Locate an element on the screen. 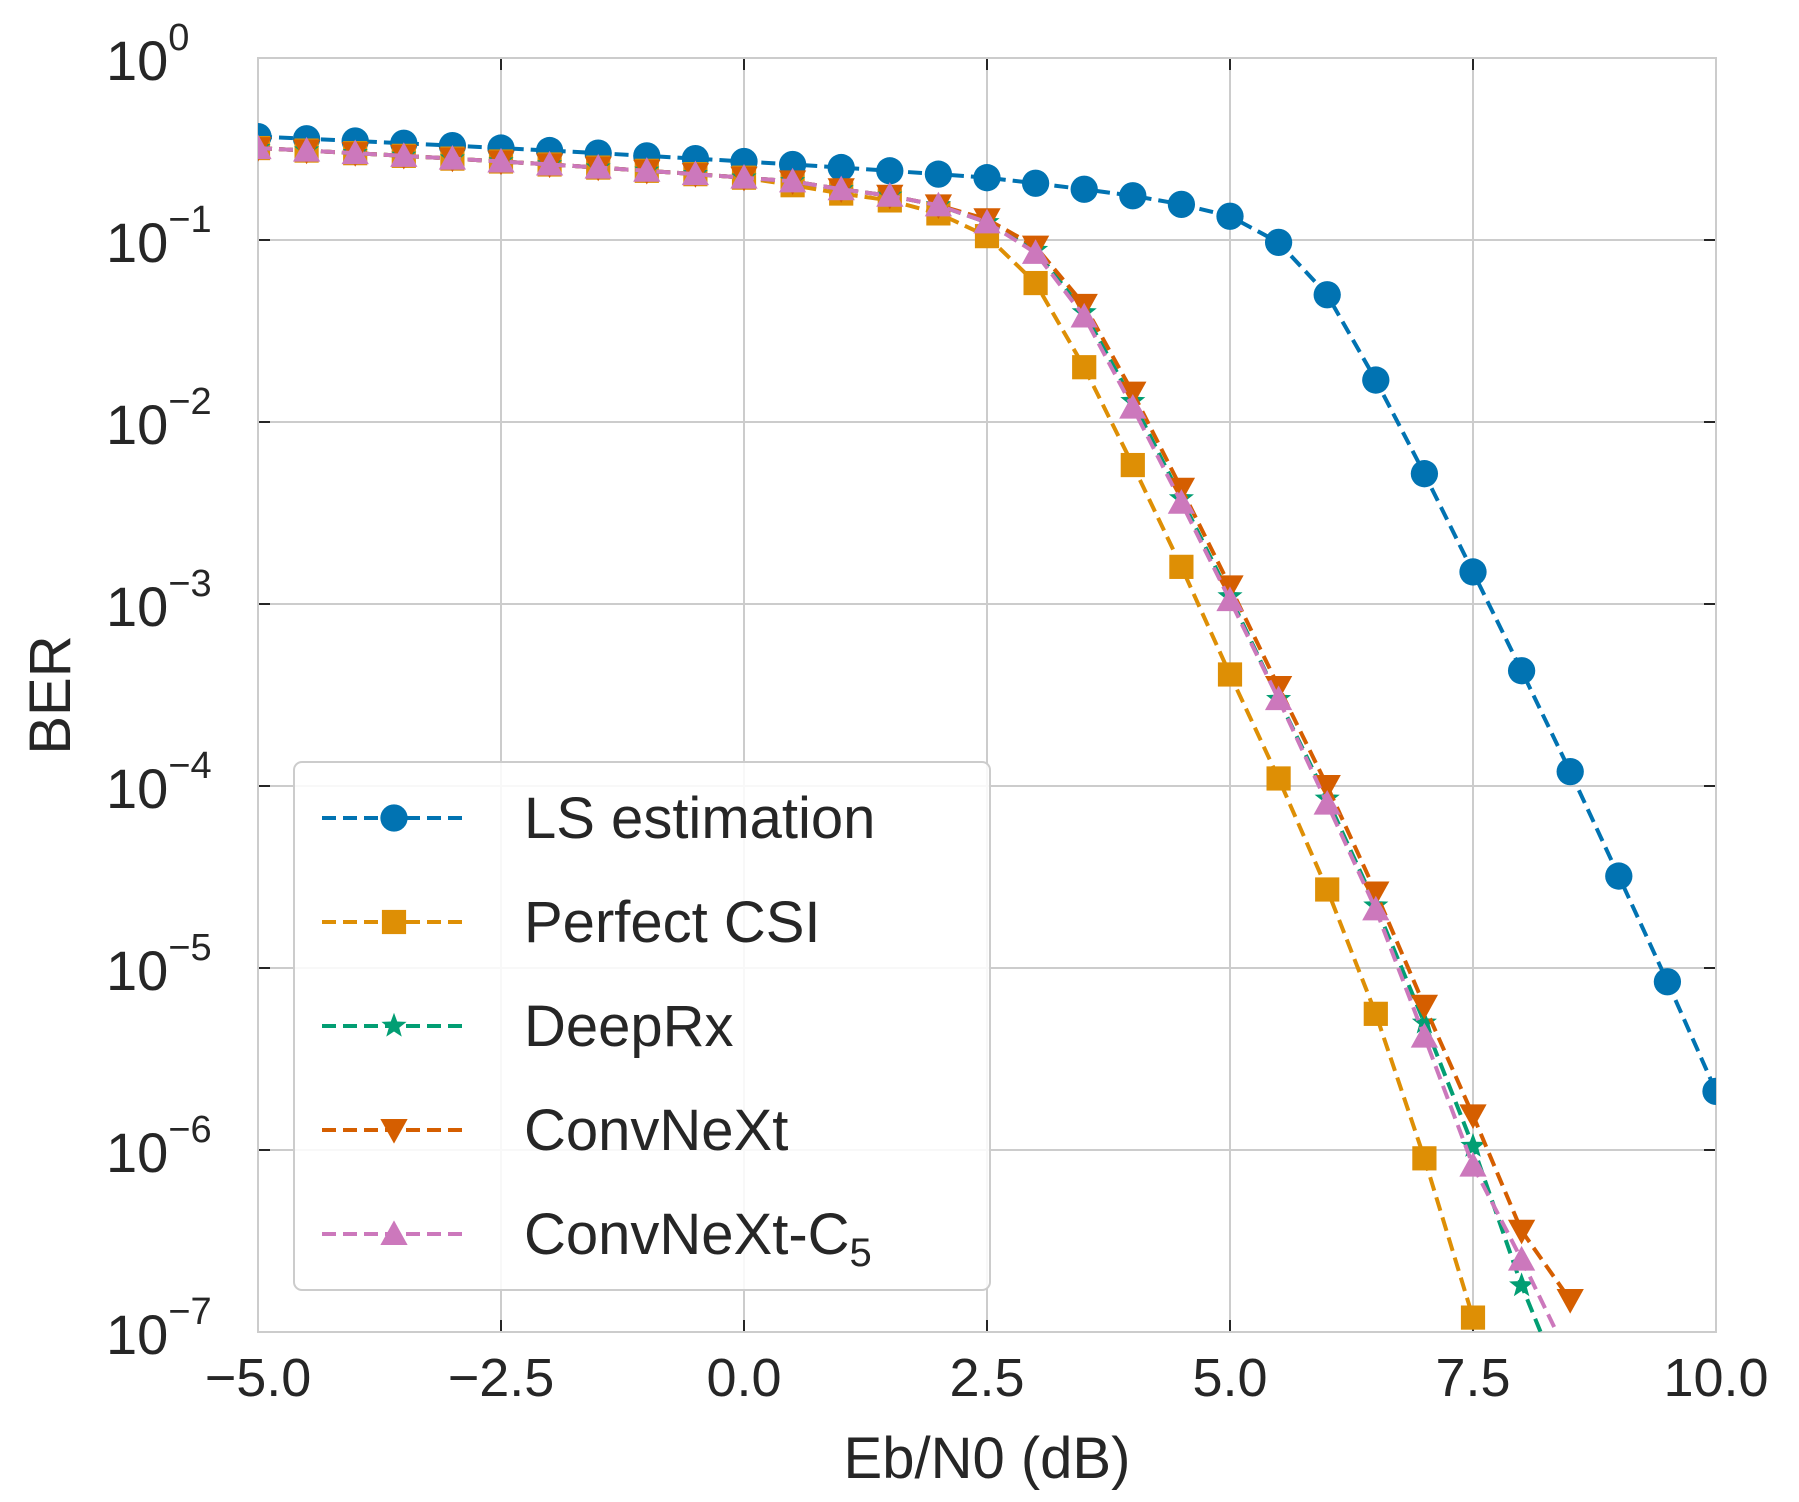 The width and height of the screenshot is (1799, 1502). x-tick-label: −5.0 is located at coordinates (258, 1378).